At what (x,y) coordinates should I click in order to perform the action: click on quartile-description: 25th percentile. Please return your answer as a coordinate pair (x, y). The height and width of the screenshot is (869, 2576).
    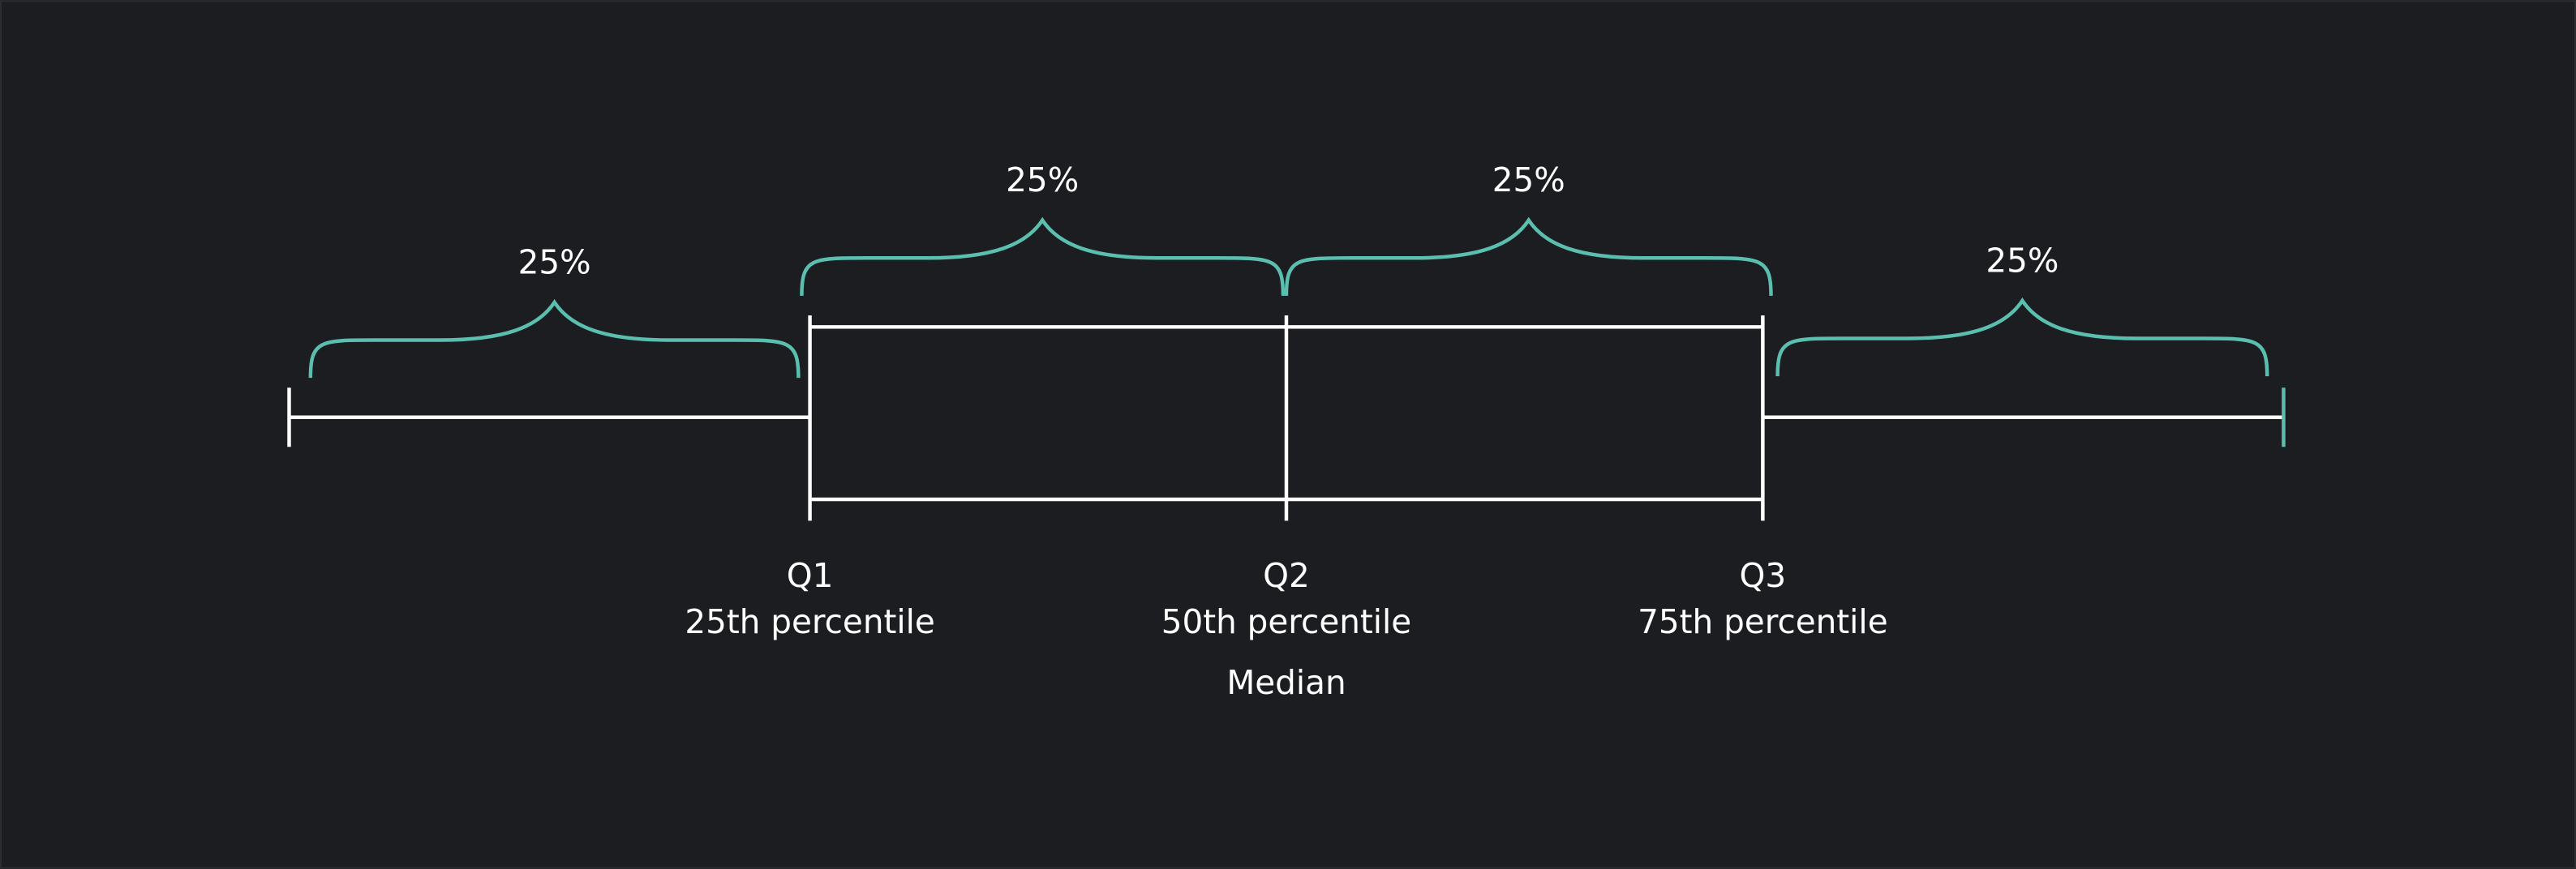
    Looking at the image, I should click on (809, 621).